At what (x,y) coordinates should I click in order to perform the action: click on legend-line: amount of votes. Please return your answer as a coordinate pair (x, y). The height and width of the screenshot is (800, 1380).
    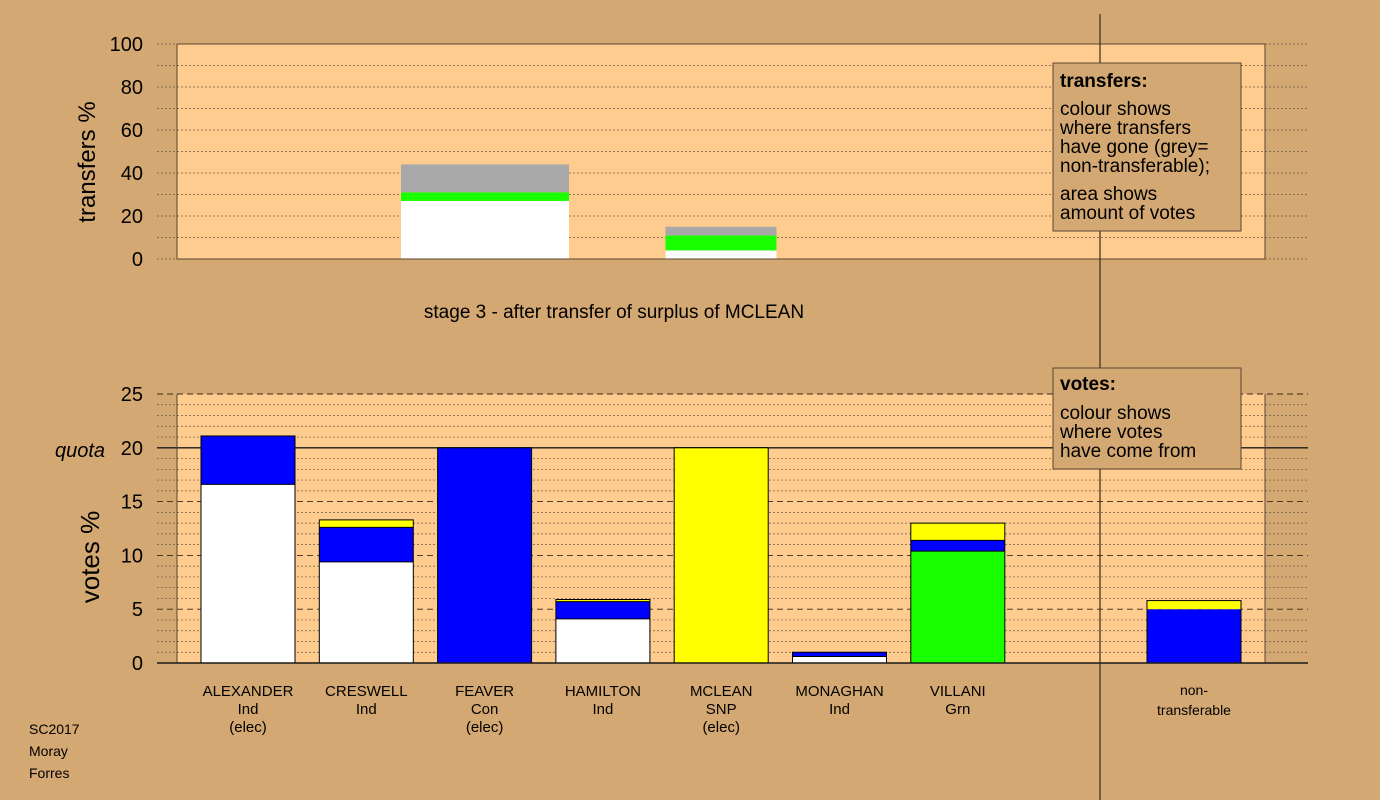
    Looking at the image, I should click on (1127, 213).